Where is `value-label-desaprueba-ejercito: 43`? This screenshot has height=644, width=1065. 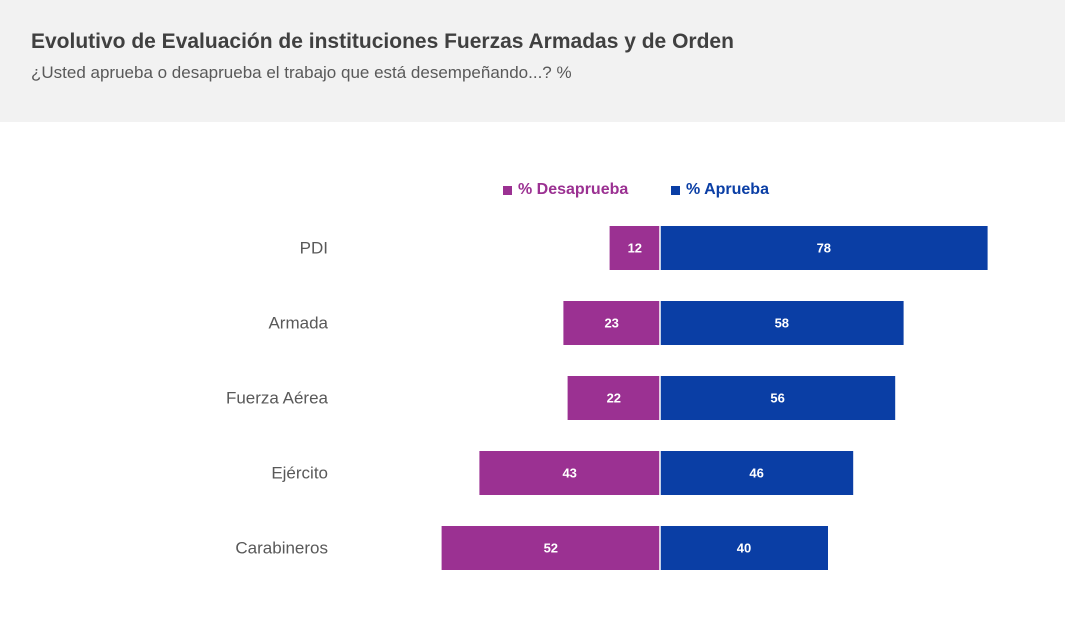 value-label-desaprueba-ejercito: 43 is located at coordinates (569, 473).